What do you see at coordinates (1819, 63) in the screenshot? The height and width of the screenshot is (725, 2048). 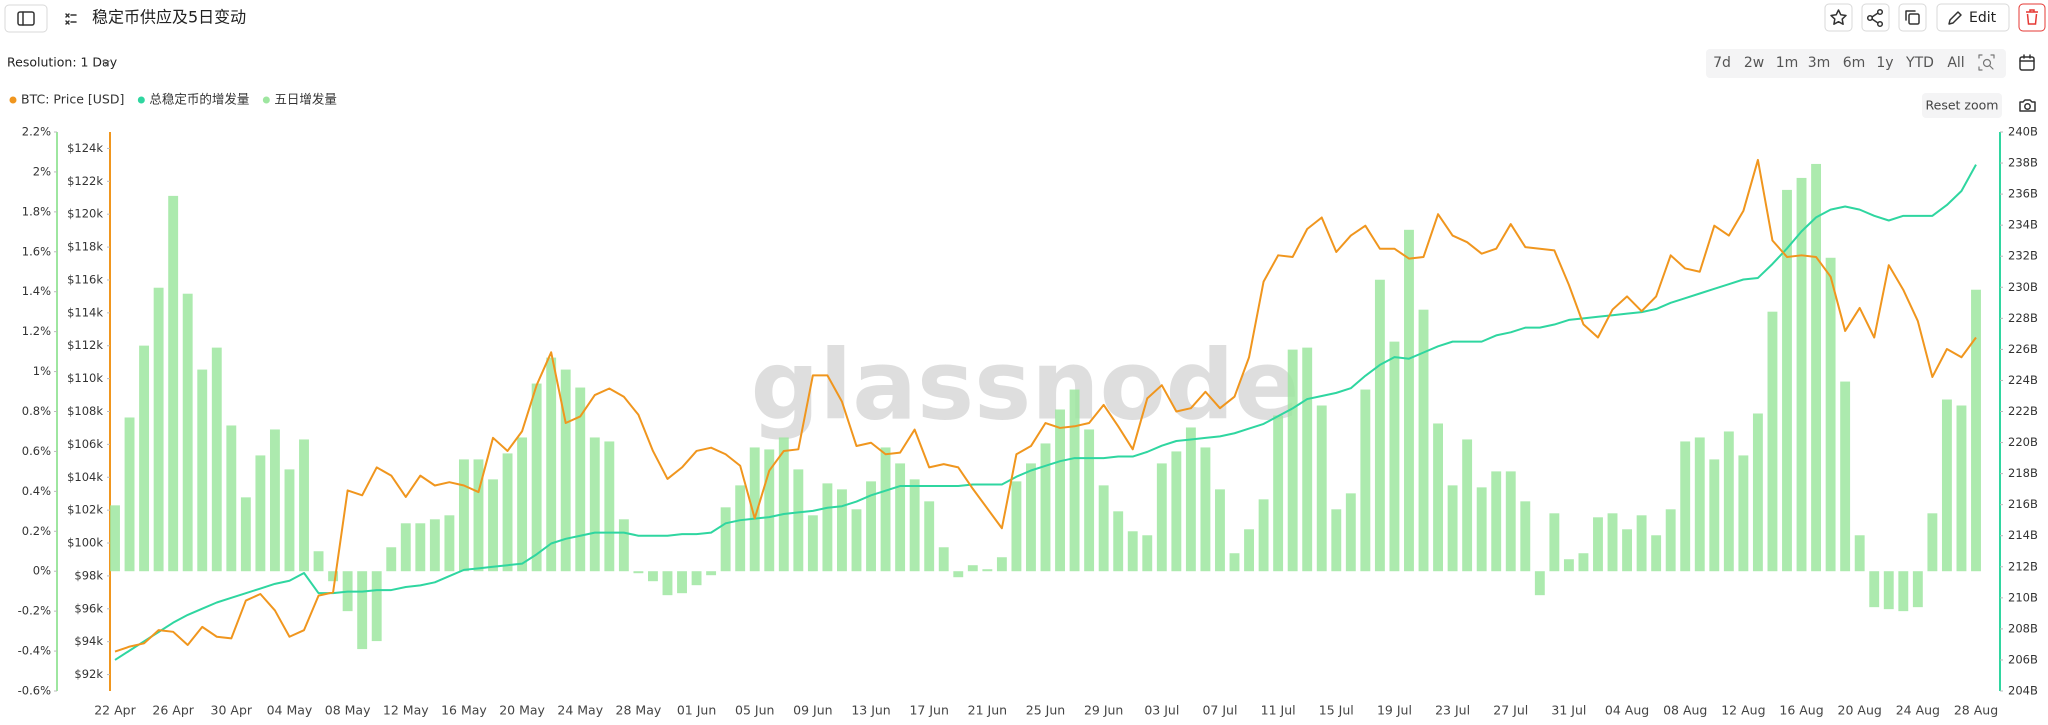 I see `range-button: 3m` at bounding box center [1819, 63].